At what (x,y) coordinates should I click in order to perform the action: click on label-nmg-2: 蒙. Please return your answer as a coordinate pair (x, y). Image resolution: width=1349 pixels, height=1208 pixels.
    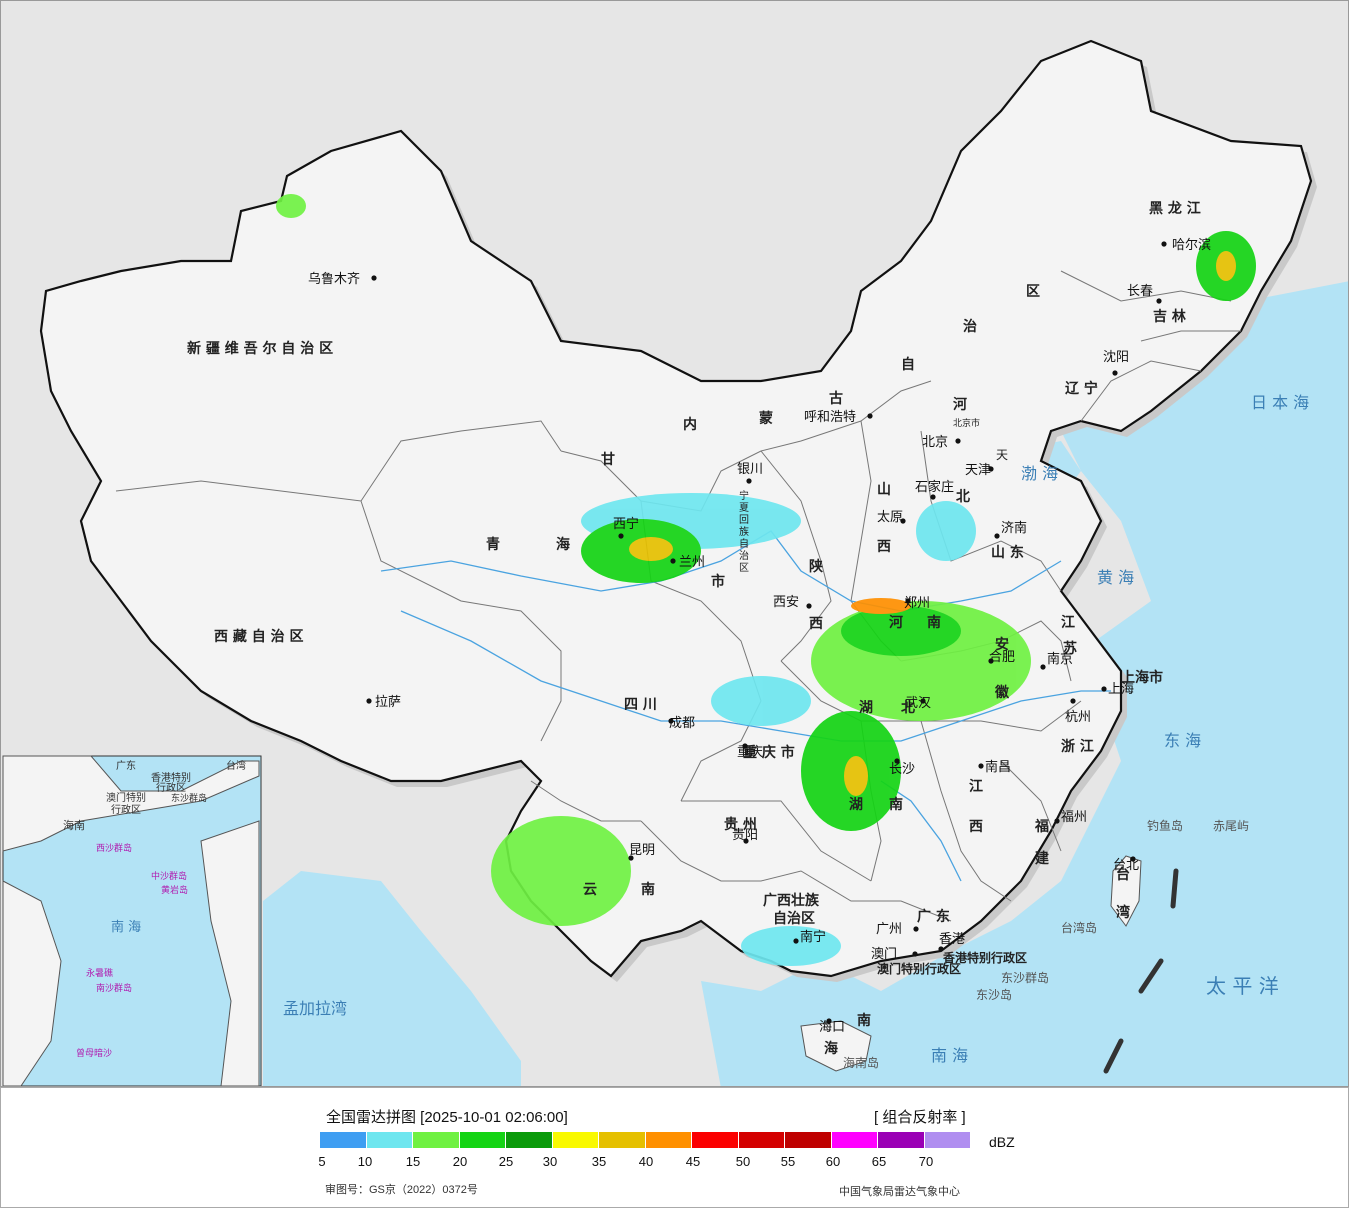
    Looking at the image, I should click on (766, 418).